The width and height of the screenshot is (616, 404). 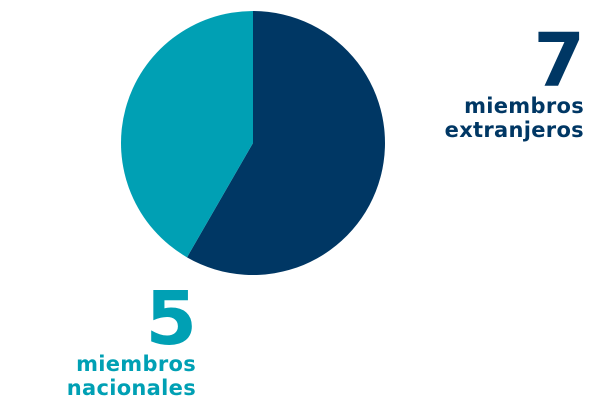 I want to click on label-extranjeros-line-2: extranjeros, so click(x=514, y=130).